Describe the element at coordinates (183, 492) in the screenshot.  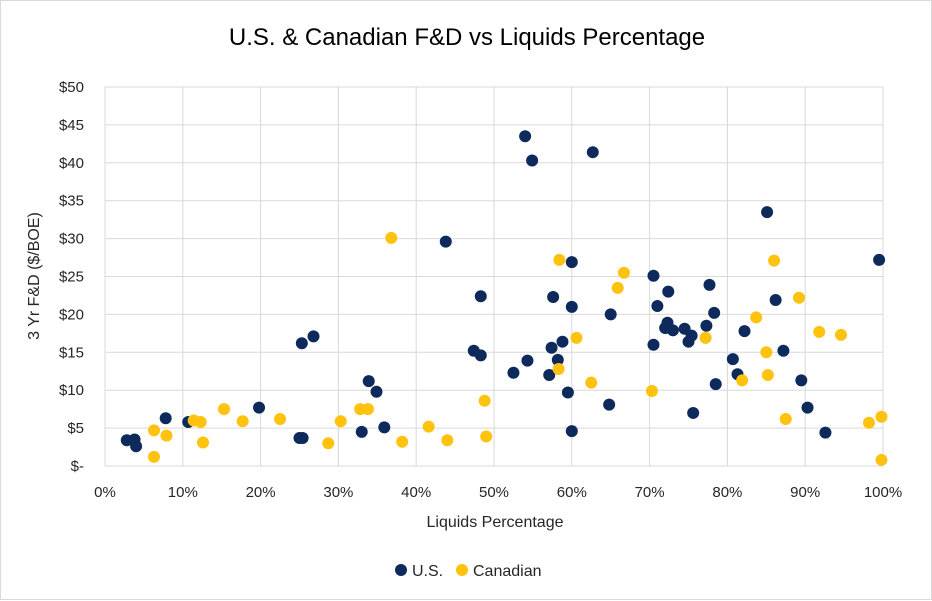
I see `x-tick-label: 10%` at that location.